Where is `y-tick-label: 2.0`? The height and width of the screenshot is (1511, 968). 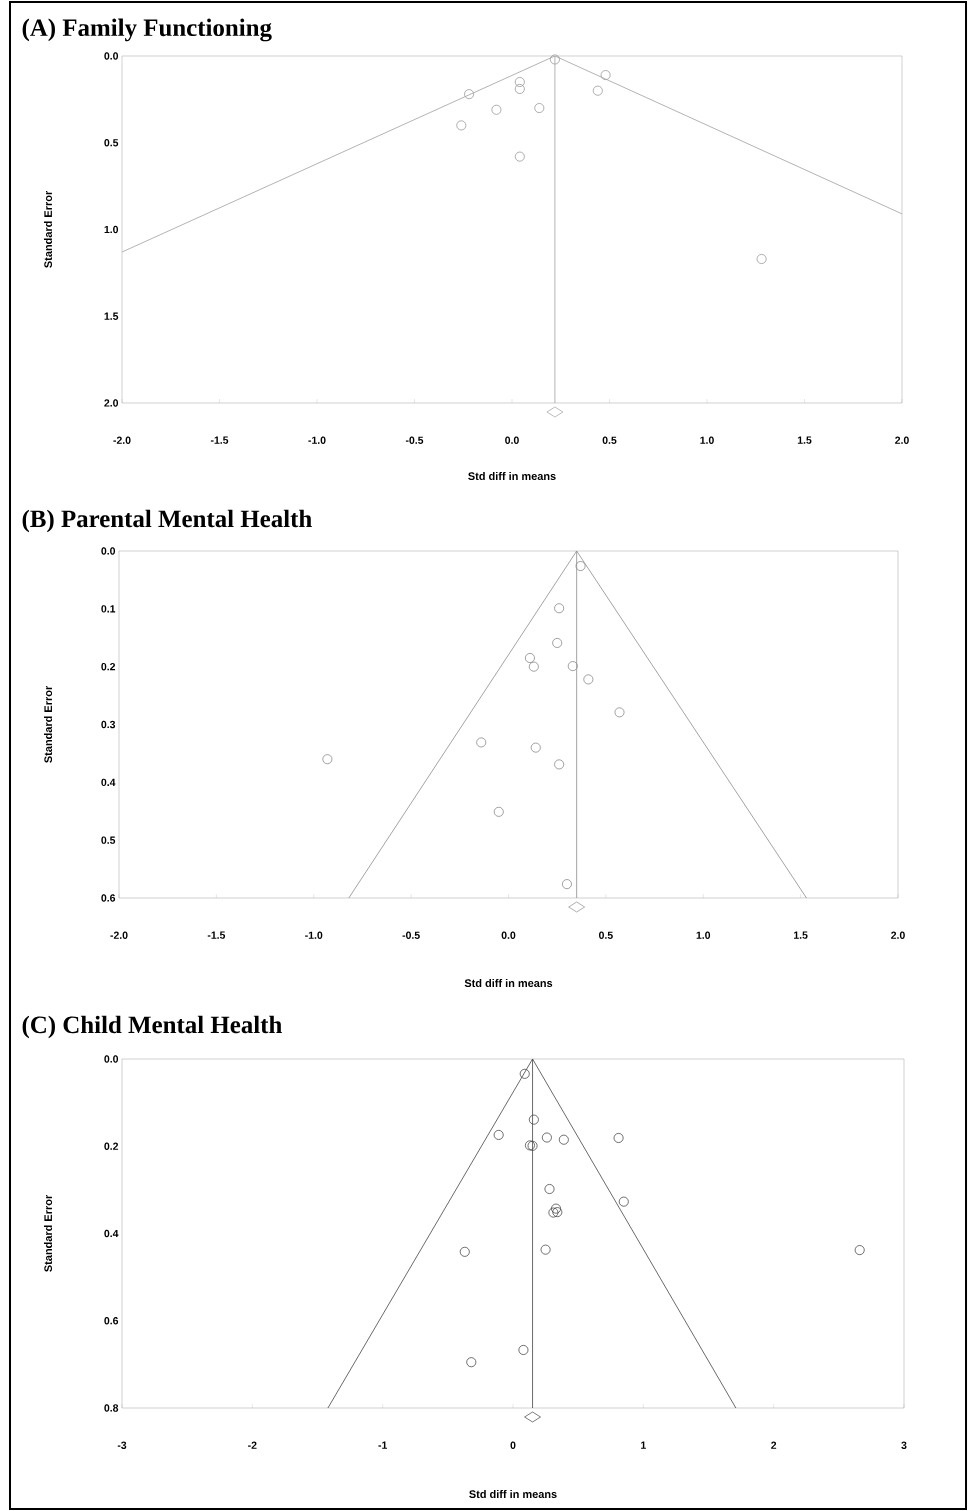 y-tick-label: 2.0 is located at coordinates (111, 403).